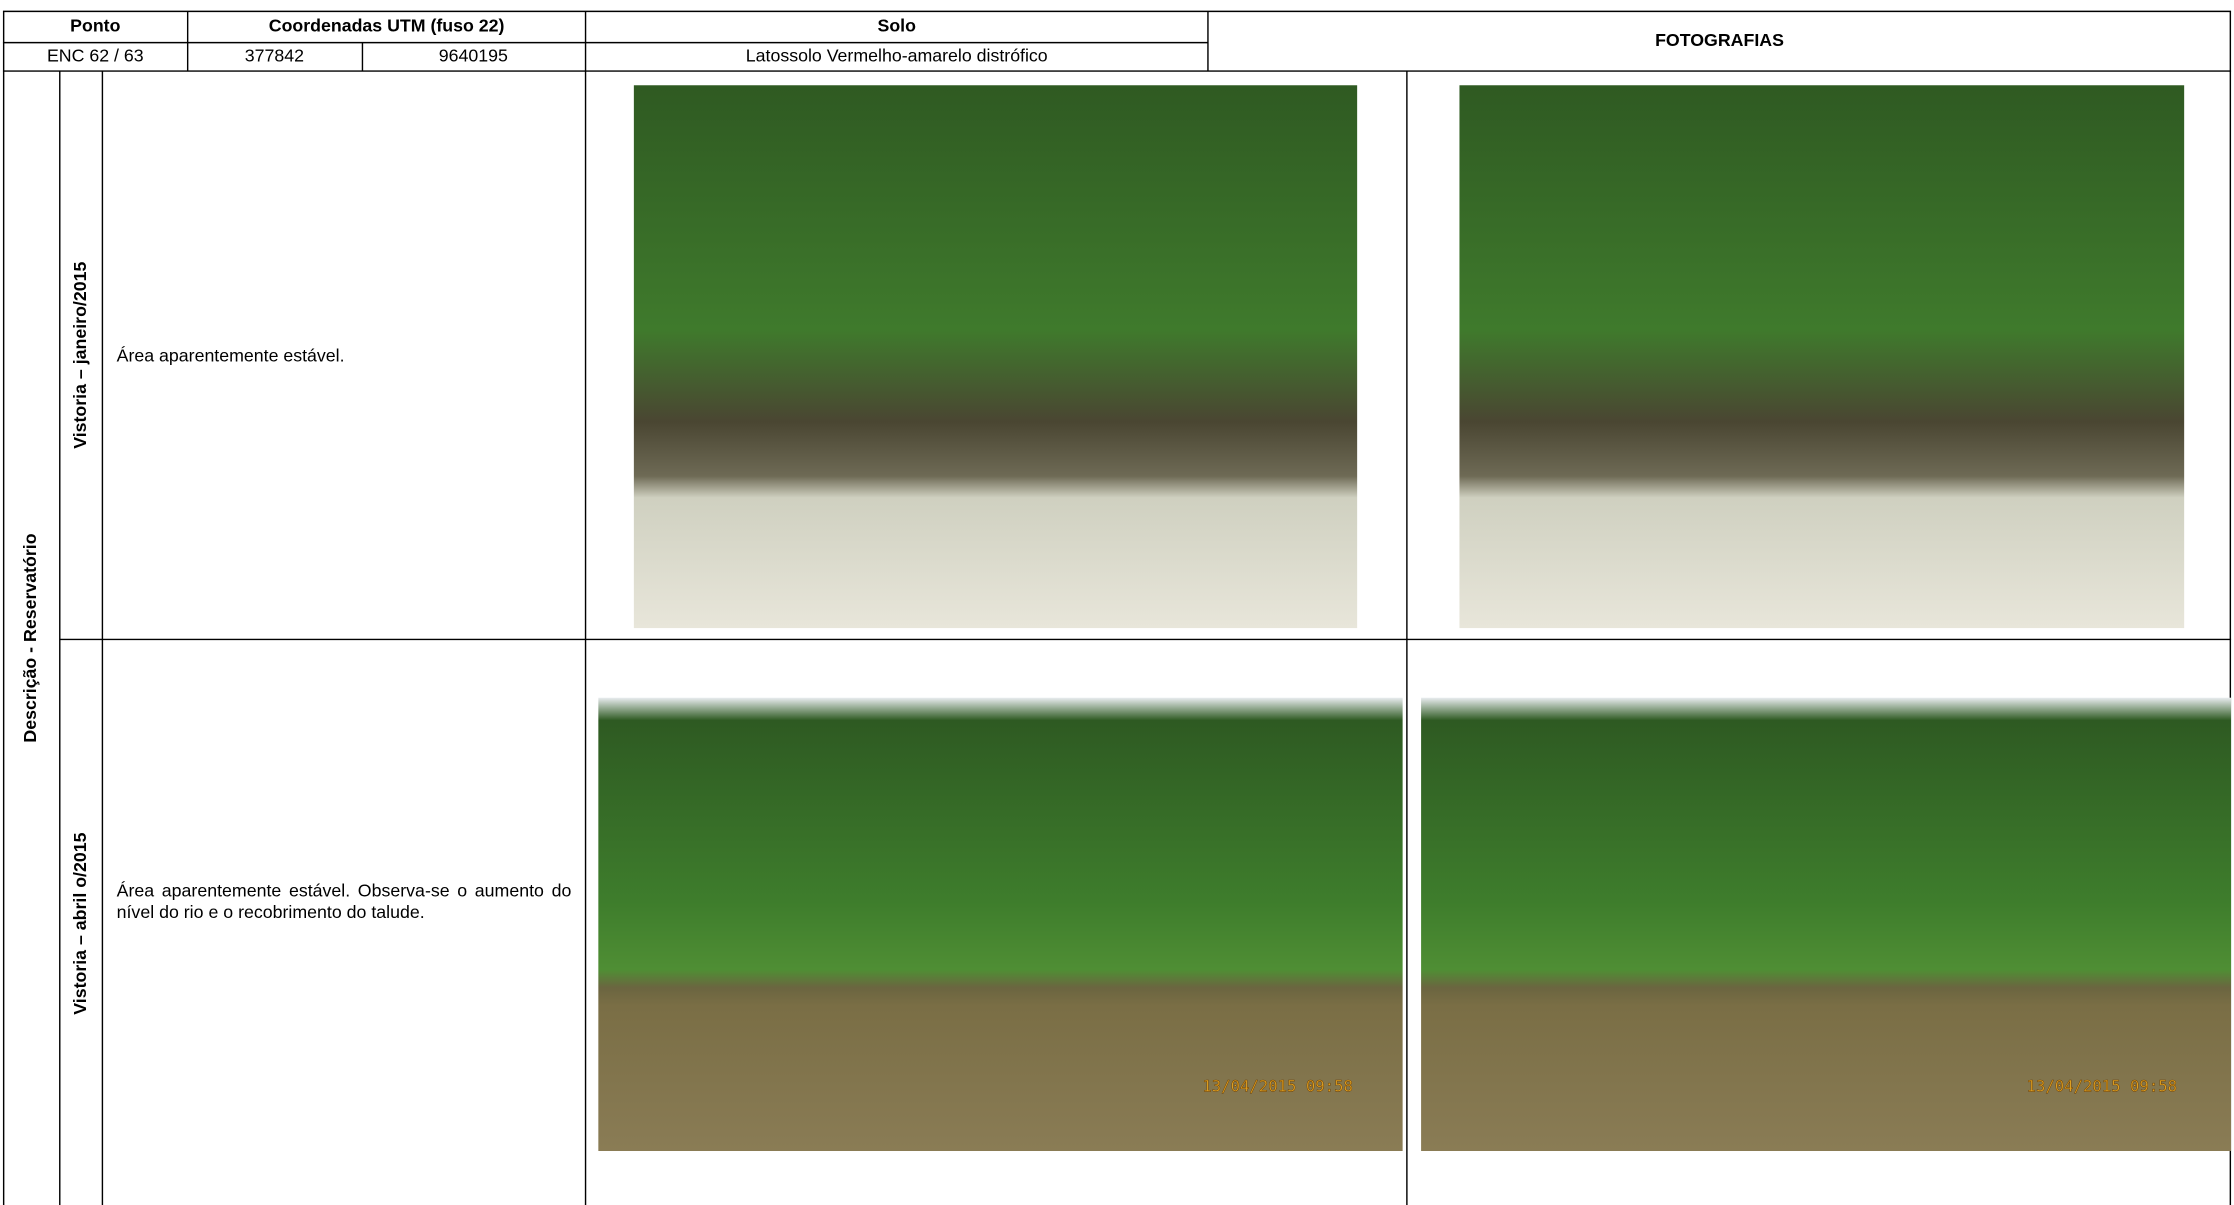 This screenshot has height=1205, width=2234. Describe the element at coordinates (473, 56) in the screenshot. I see `utm-n: 9640195` at that location.